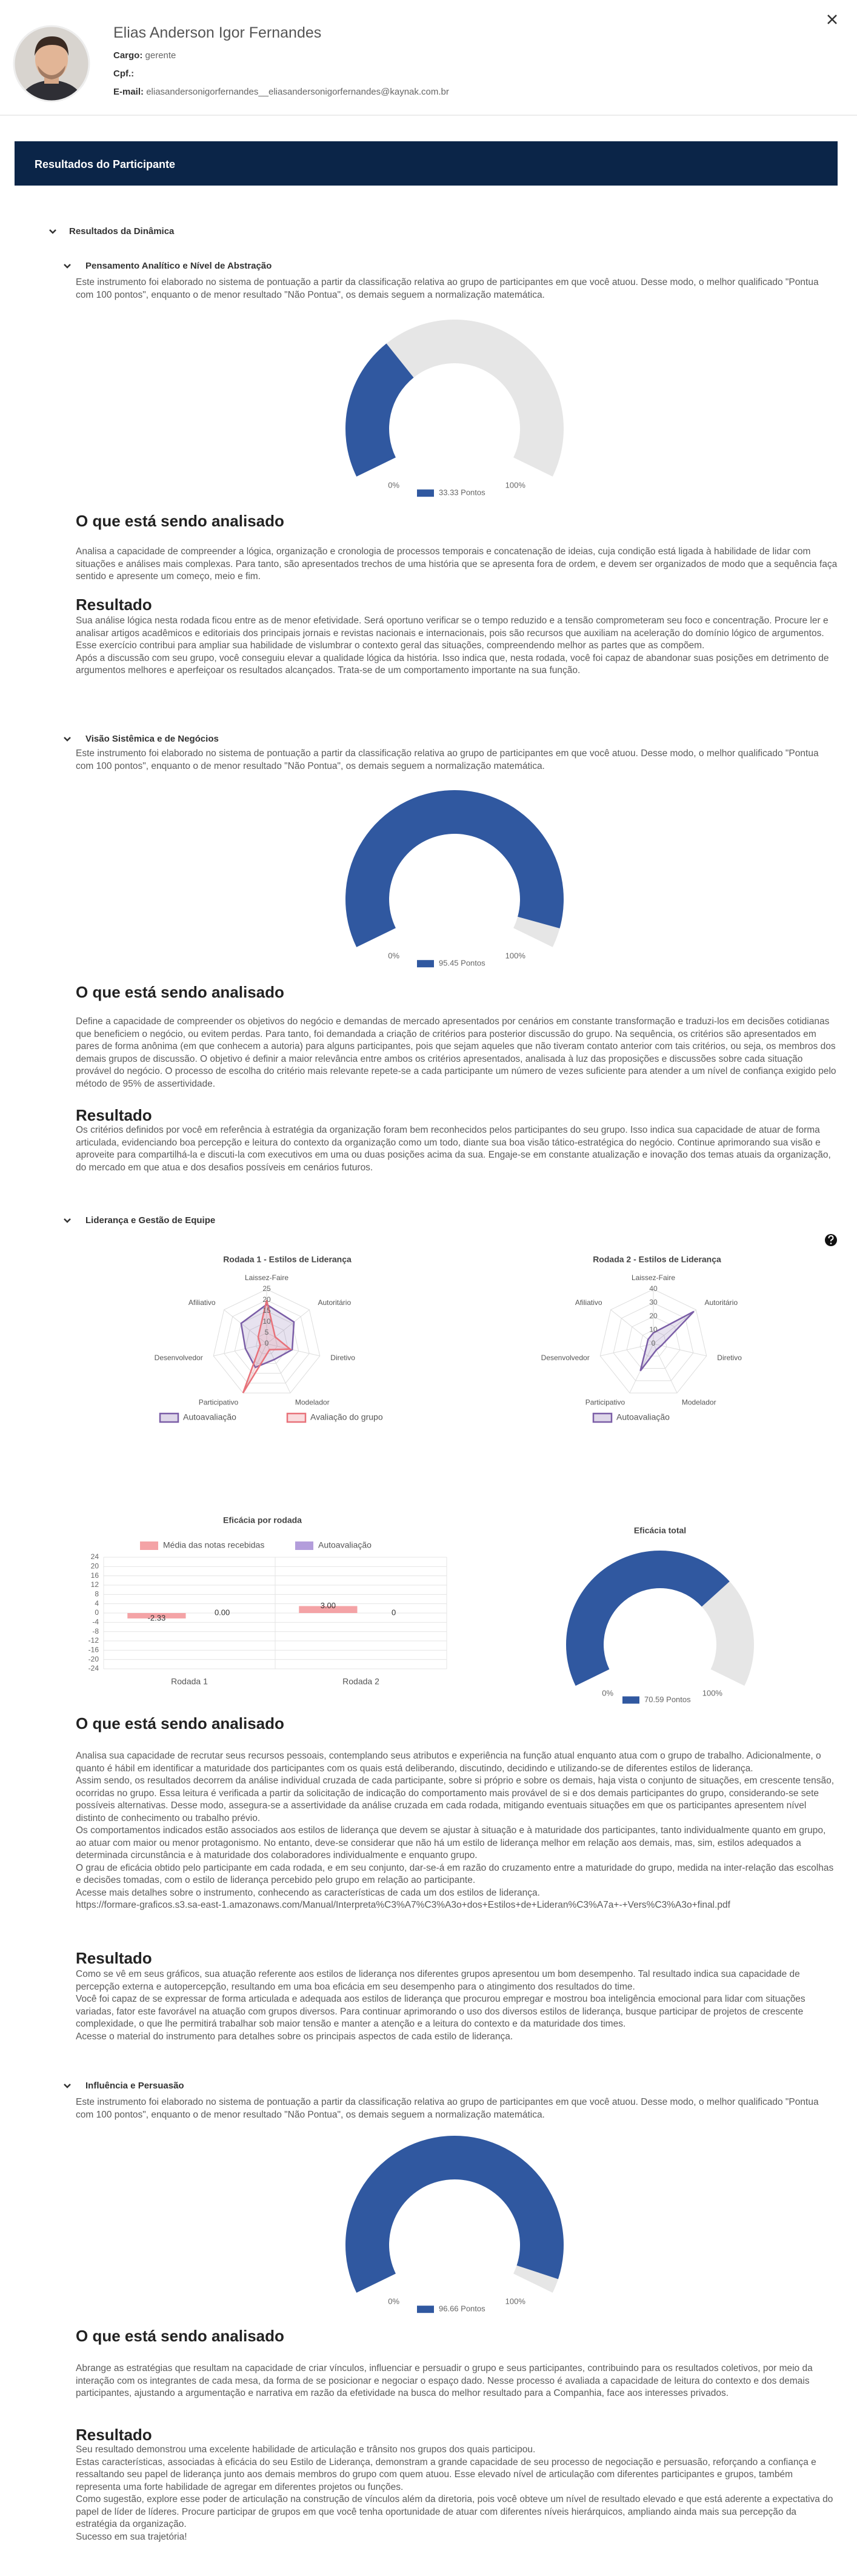  What do you see at coordinates (462, 2308) in the screenshot?
I see `legend-label: 96.66 Pontos` at bounding box center [462, 2308].